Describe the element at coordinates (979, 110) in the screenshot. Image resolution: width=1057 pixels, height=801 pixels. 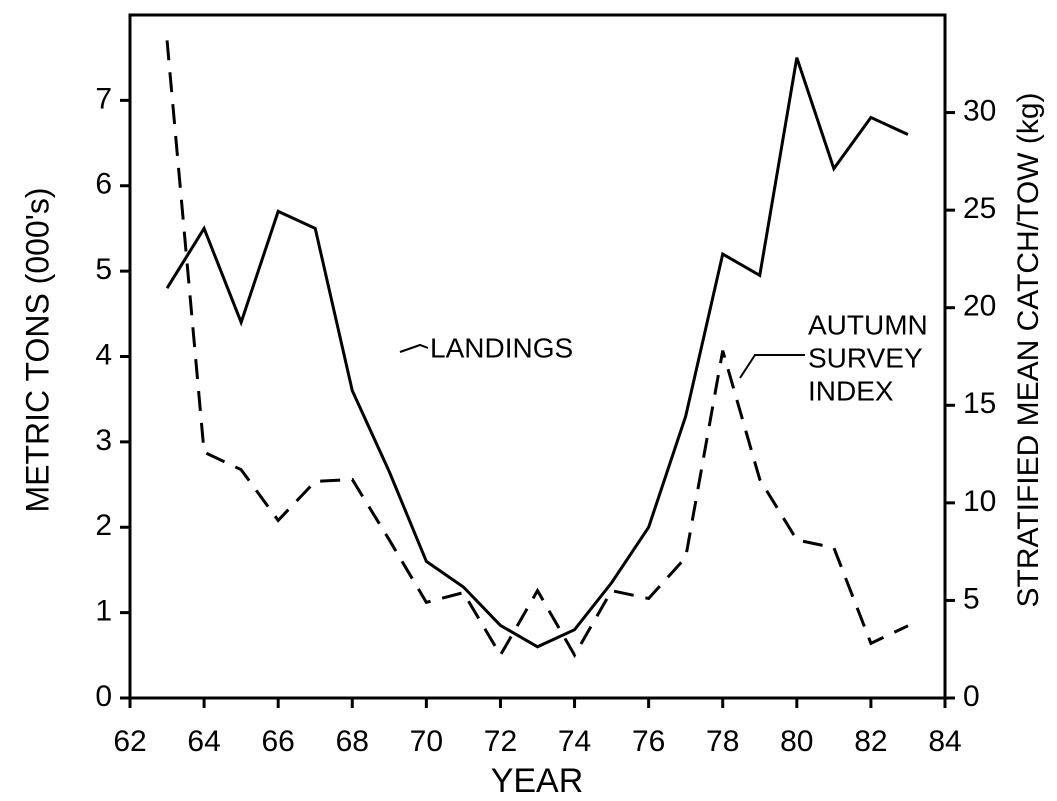
I see `y2-tick-label: 30` at that location.